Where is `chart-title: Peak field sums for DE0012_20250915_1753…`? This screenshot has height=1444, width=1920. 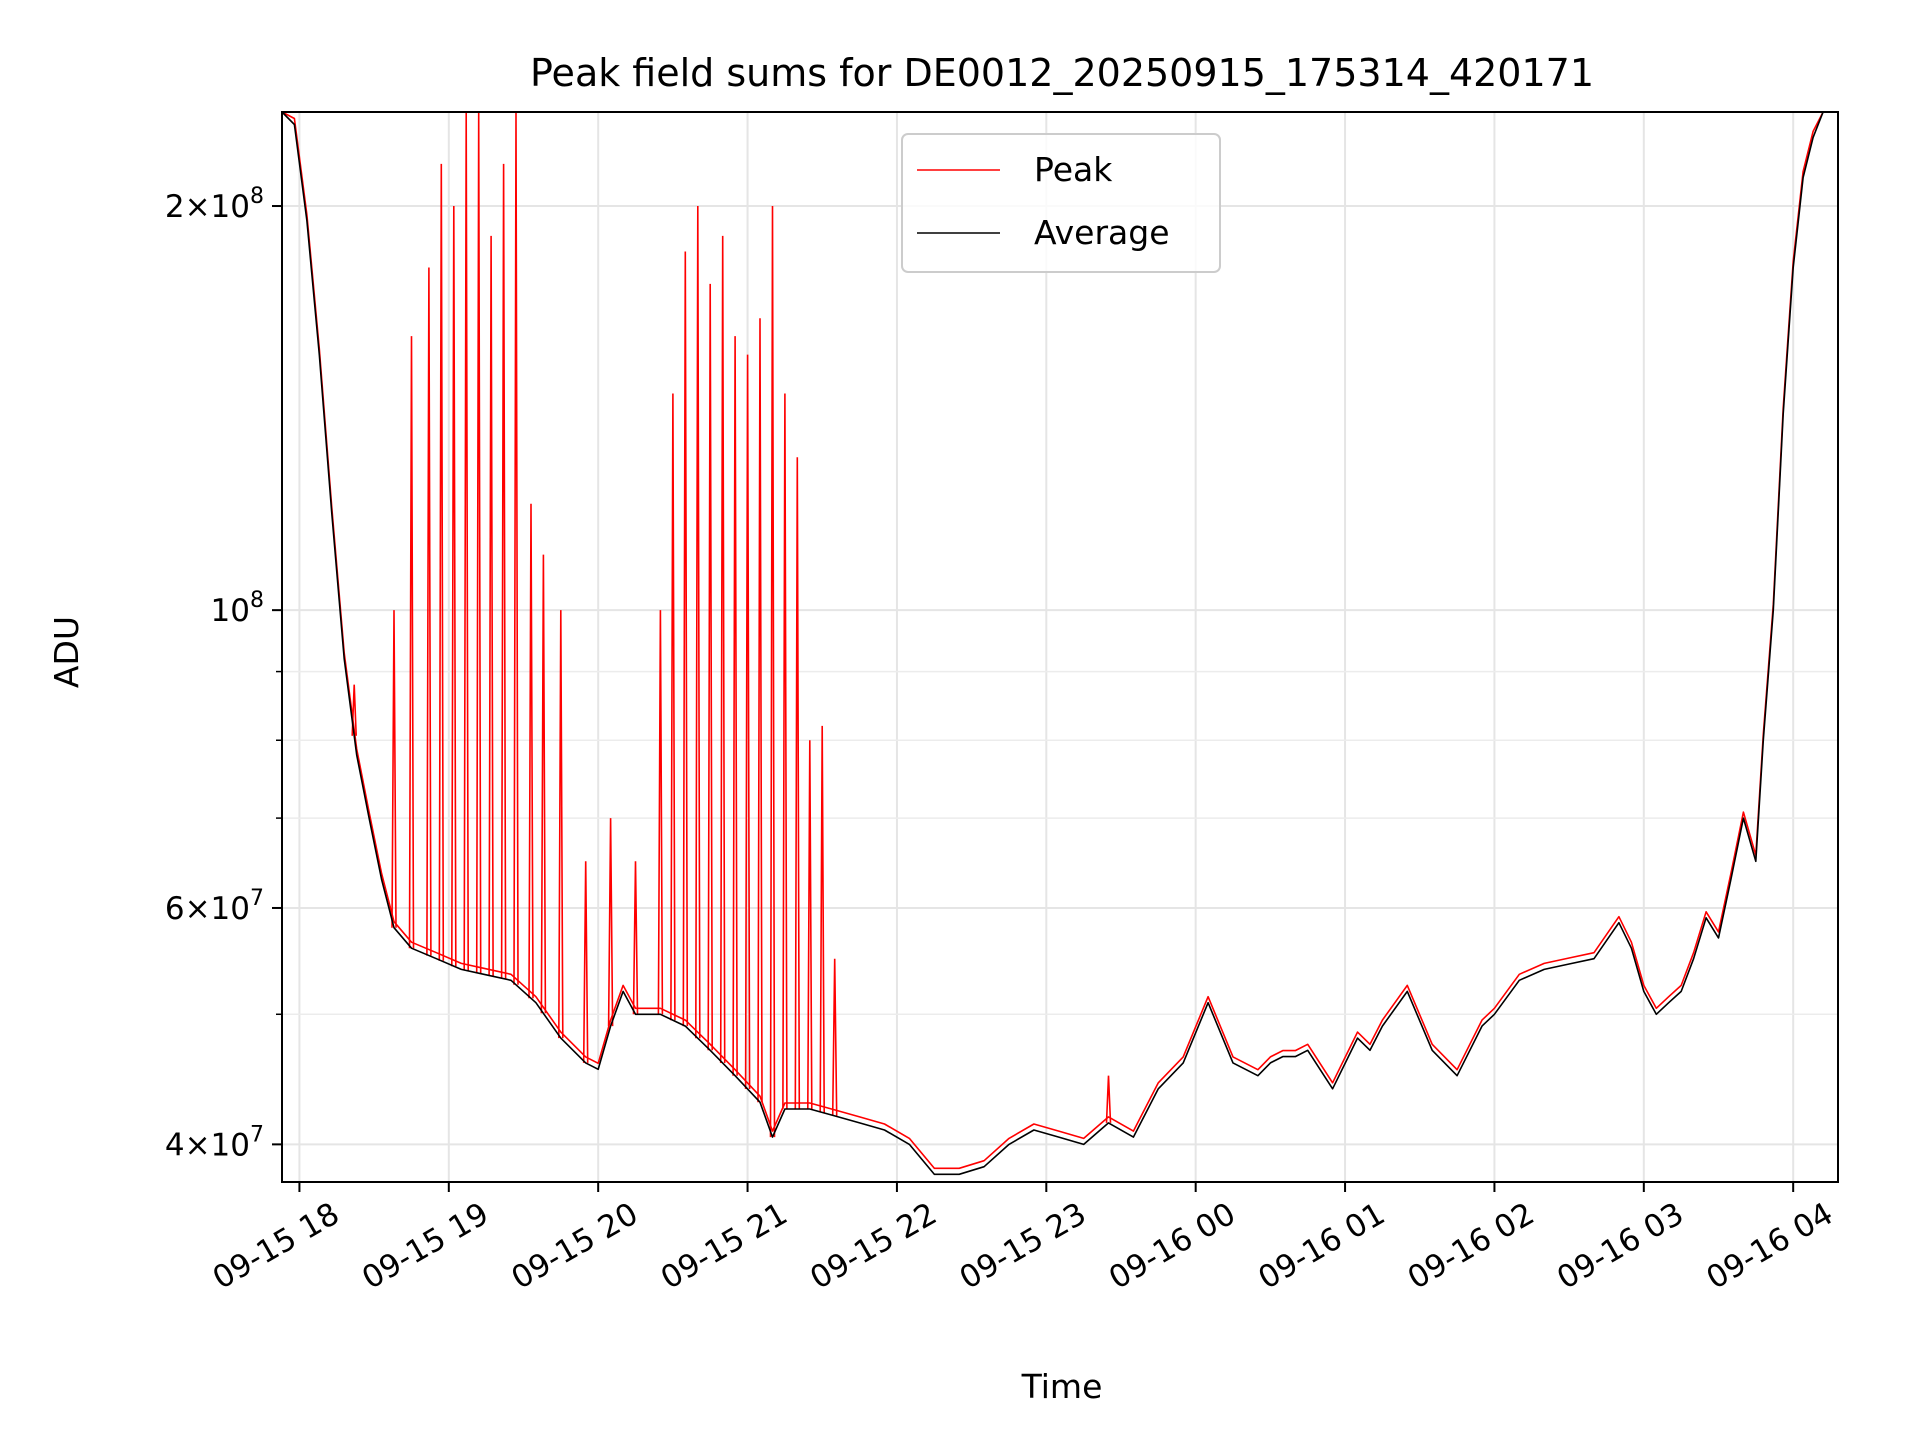 chart-title: Peak field sums for DE0012_20250915_1753… is located at coordinates (1062, 73).